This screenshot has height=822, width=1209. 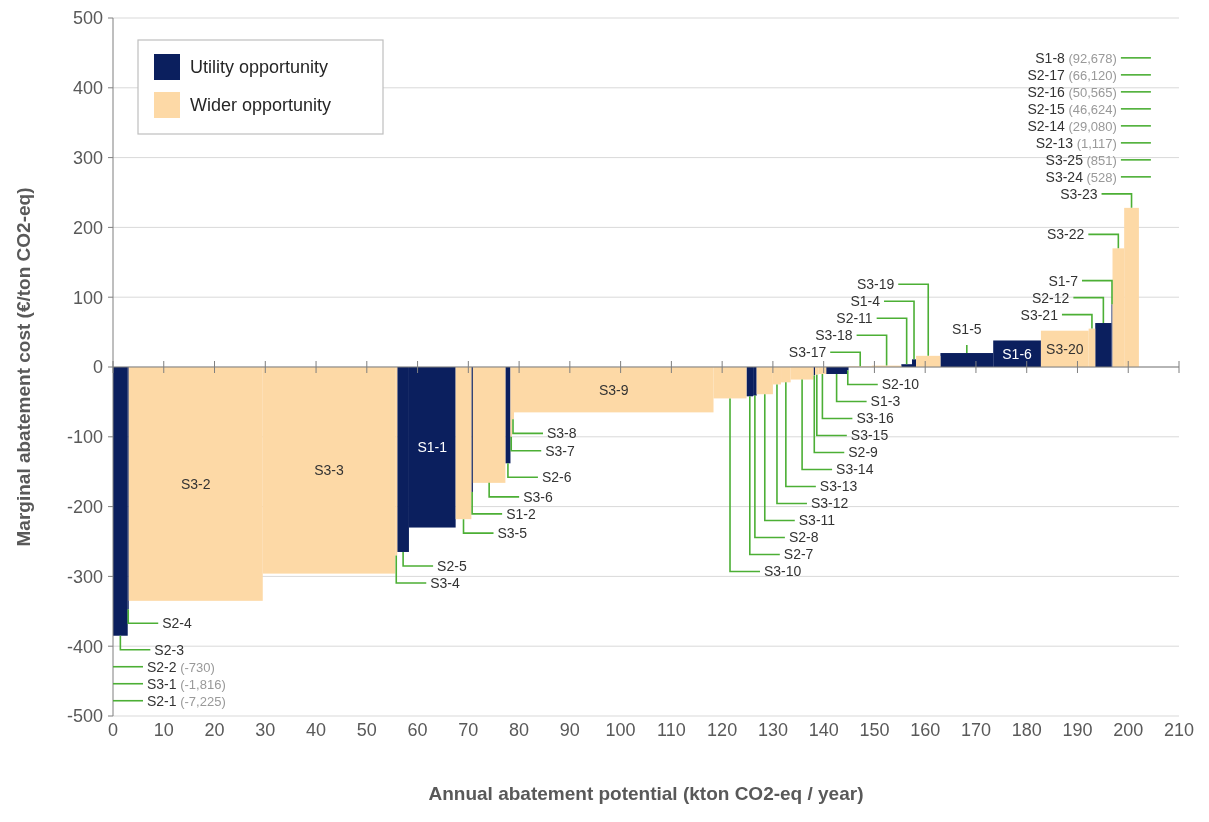 What do you see at coordinates (817, 520) in the screenshot?
I see `annotation: S3-11` at bounding box center [817, 520].